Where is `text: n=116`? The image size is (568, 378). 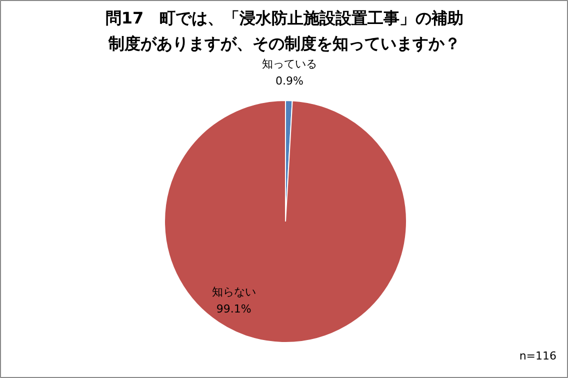
text: n=116 is located at coordinates (538, 356).